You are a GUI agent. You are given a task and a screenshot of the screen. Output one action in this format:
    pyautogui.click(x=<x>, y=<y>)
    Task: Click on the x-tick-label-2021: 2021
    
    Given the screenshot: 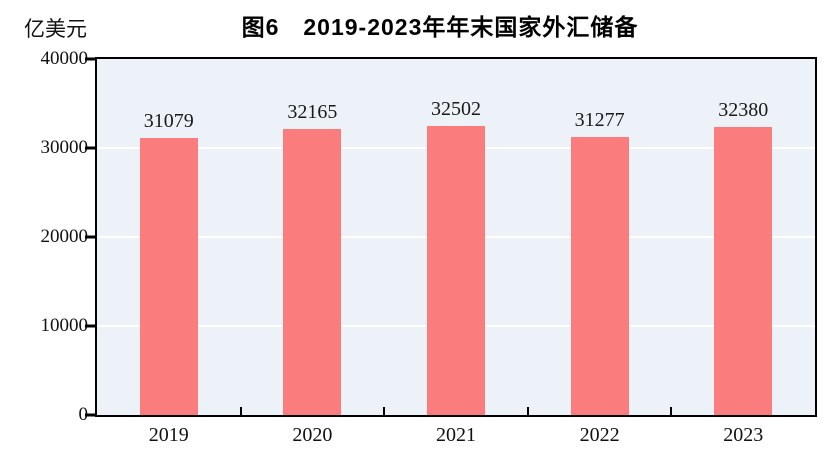 What is the action you would take?
    pyautogui.click(x=456, y=435)
    